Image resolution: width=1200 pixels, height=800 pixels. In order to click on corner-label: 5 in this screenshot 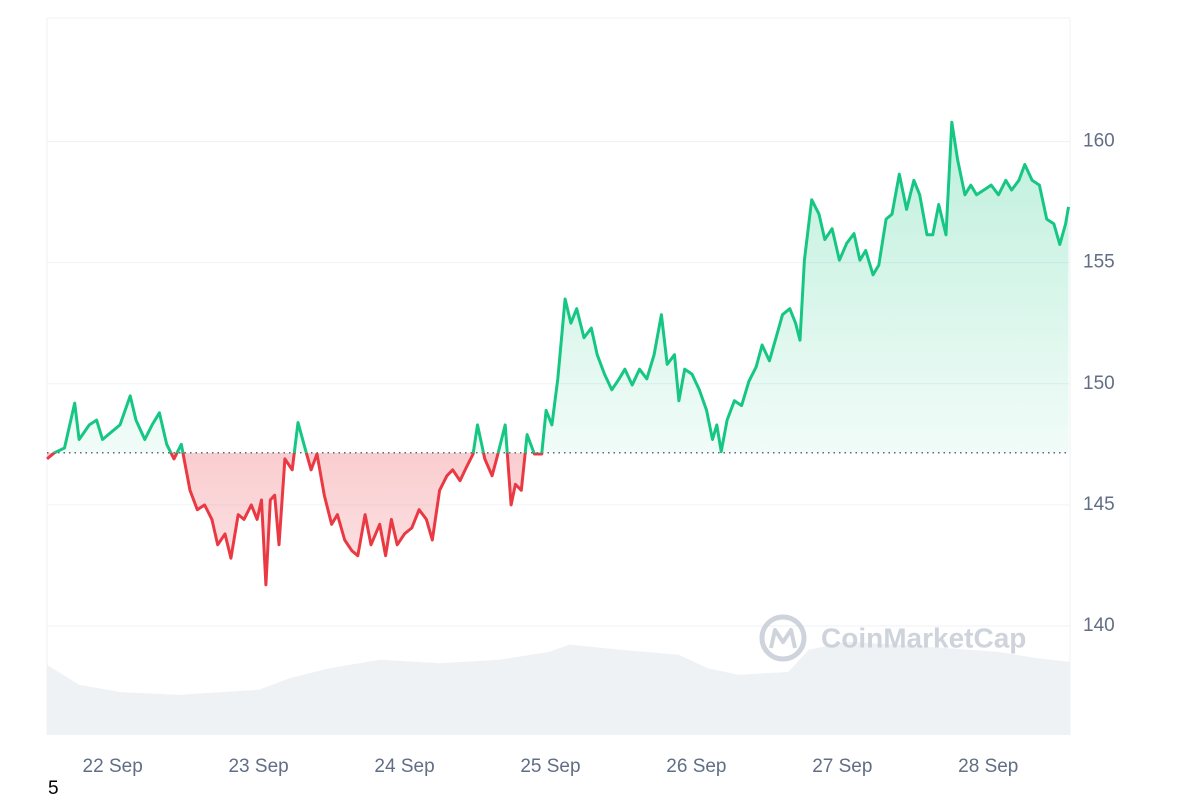, I will do `click(53, 788)`.